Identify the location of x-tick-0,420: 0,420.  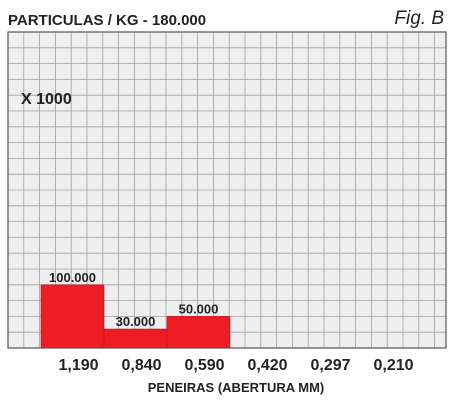
(267, 365).